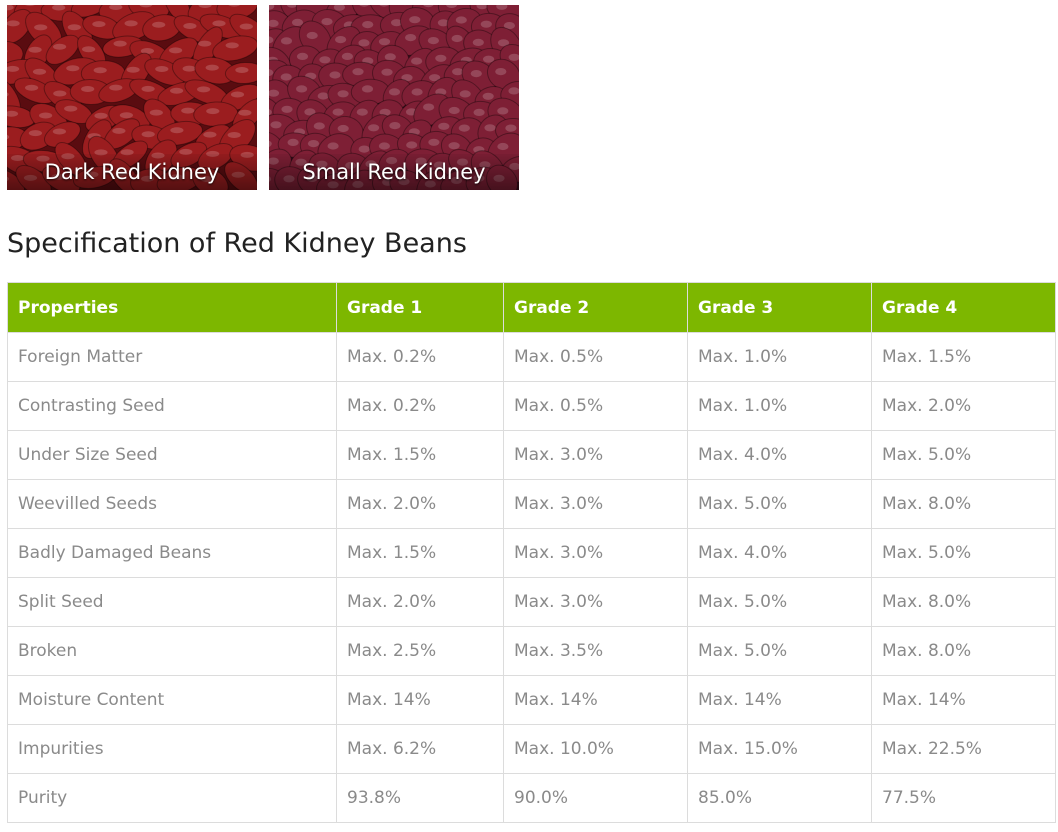  What do you see at coordinates (172, 357) in the screenshot?
I see `table-cell: Foreign Matter` at bounding box center [172, 357].